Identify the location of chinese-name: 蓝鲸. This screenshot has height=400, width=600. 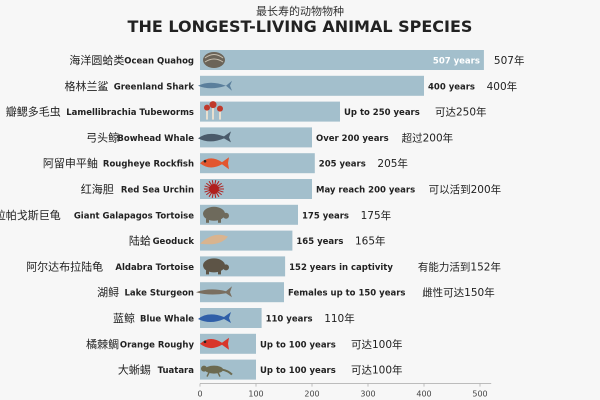
(124, 318).